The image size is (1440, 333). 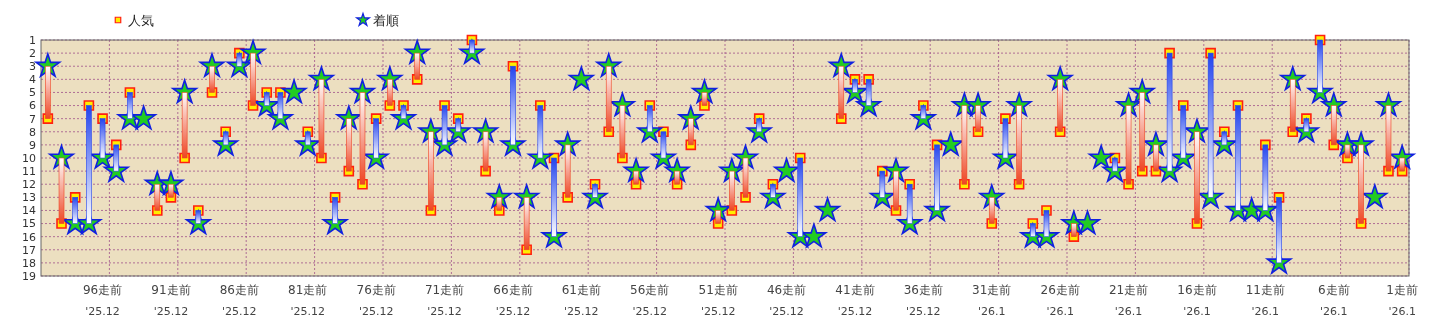 I want to click on y-tick-label: 14, so click(x=29, y=211).